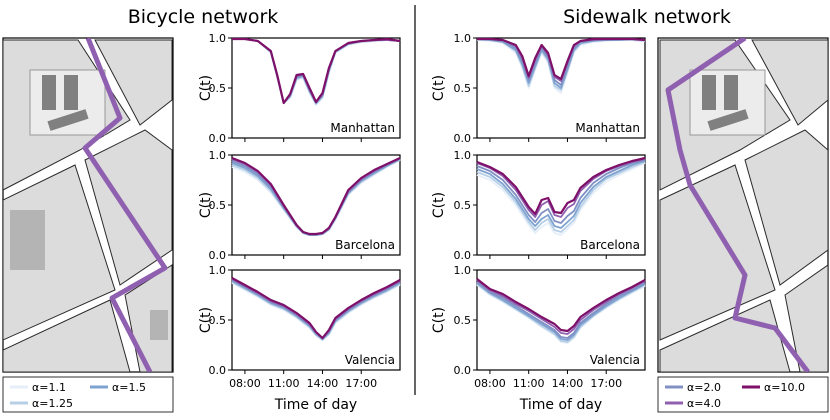 The width and height of the screenshot is (830, 420). What do you see at coordinates (49, 387) in the screenshot?
I see `legend-label: α=1.1` at bounding box center [49, 387].